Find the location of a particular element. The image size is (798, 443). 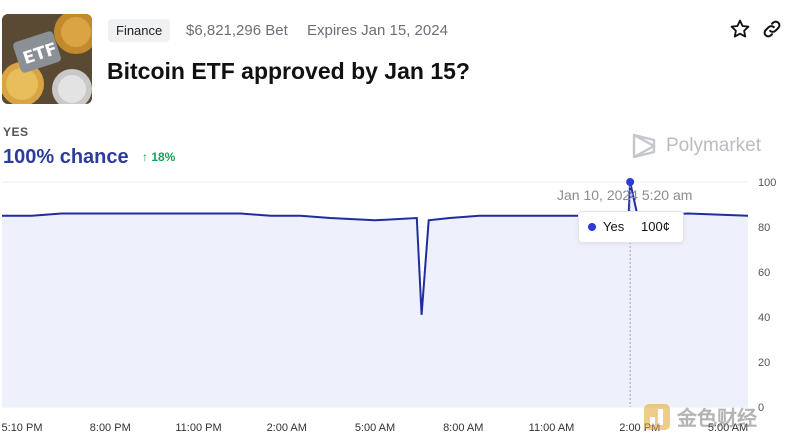

bitcoin-coins-image: ETF is located at coordinates (47, 59).